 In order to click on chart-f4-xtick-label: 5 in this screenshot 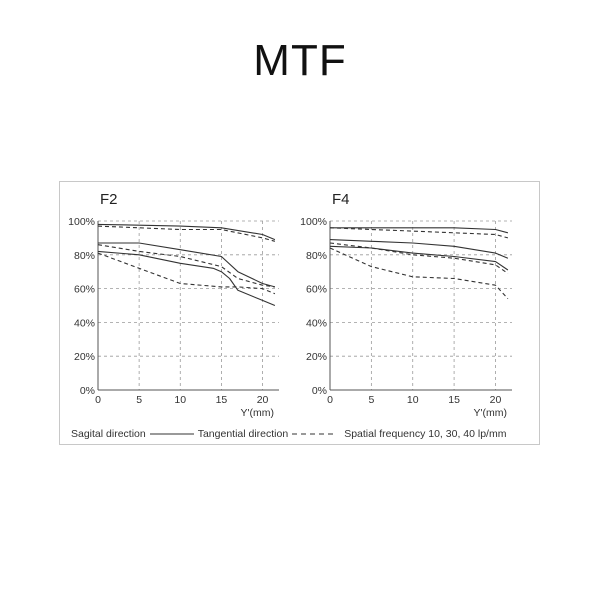, I will do `click(371, 400)`.